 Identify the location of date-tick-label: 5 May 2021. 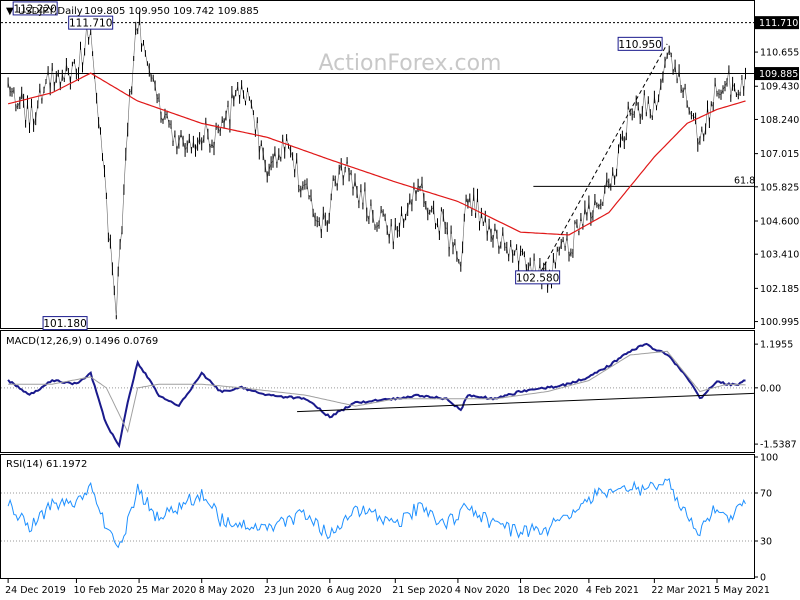
(742, 590).